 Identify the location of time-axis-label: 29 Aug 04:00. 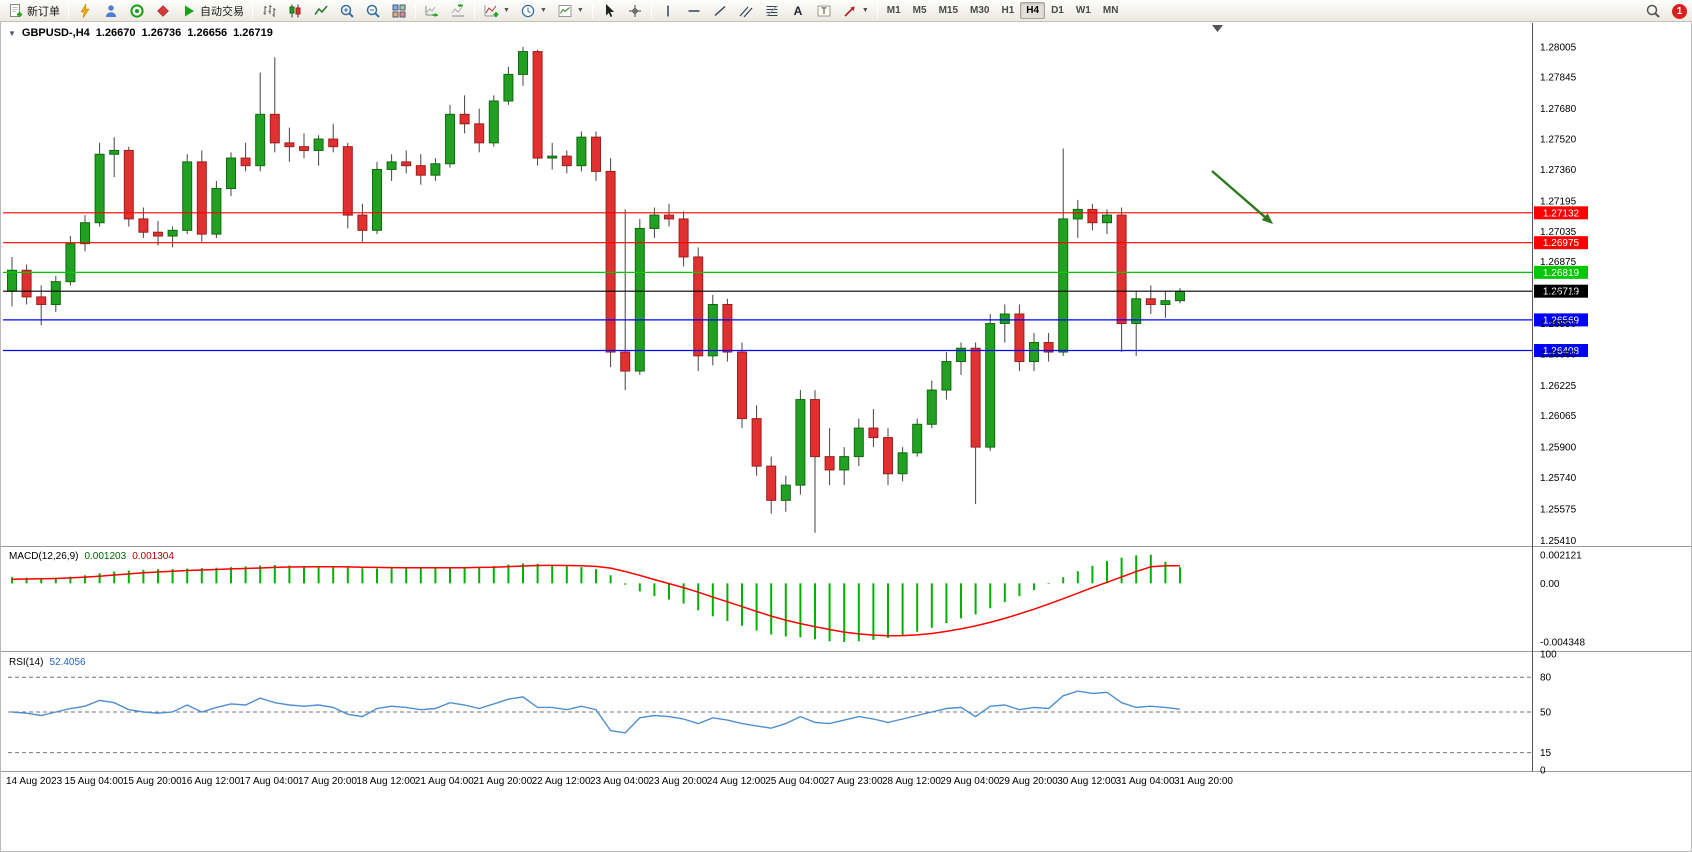
(969, 781).